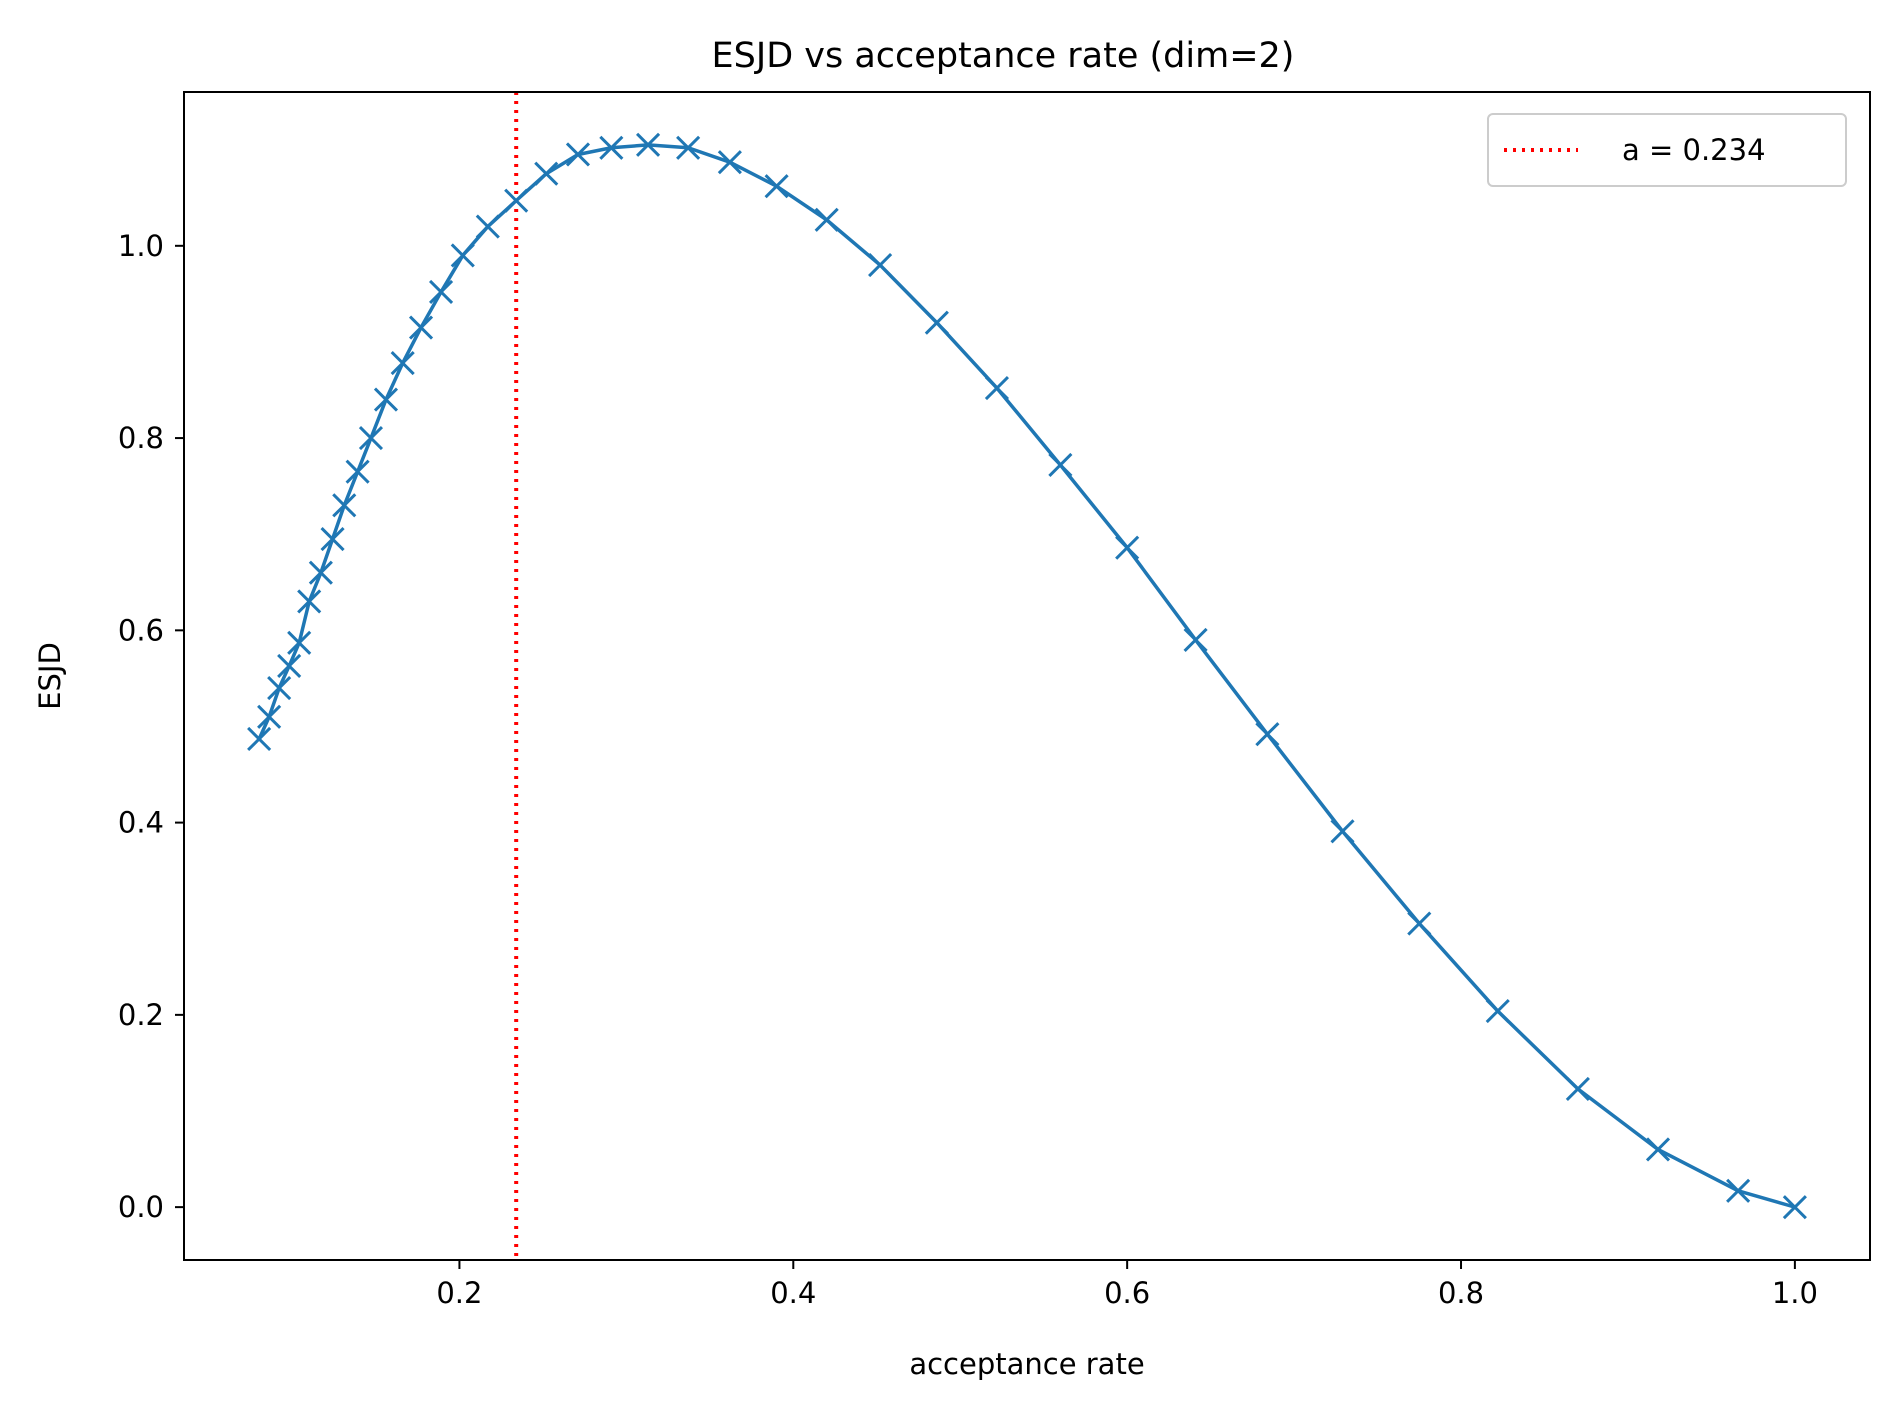 The height and width of the screenshot is (1408, 1887). I want to click on y-tick-label: 0.2, so click(141, 1015).